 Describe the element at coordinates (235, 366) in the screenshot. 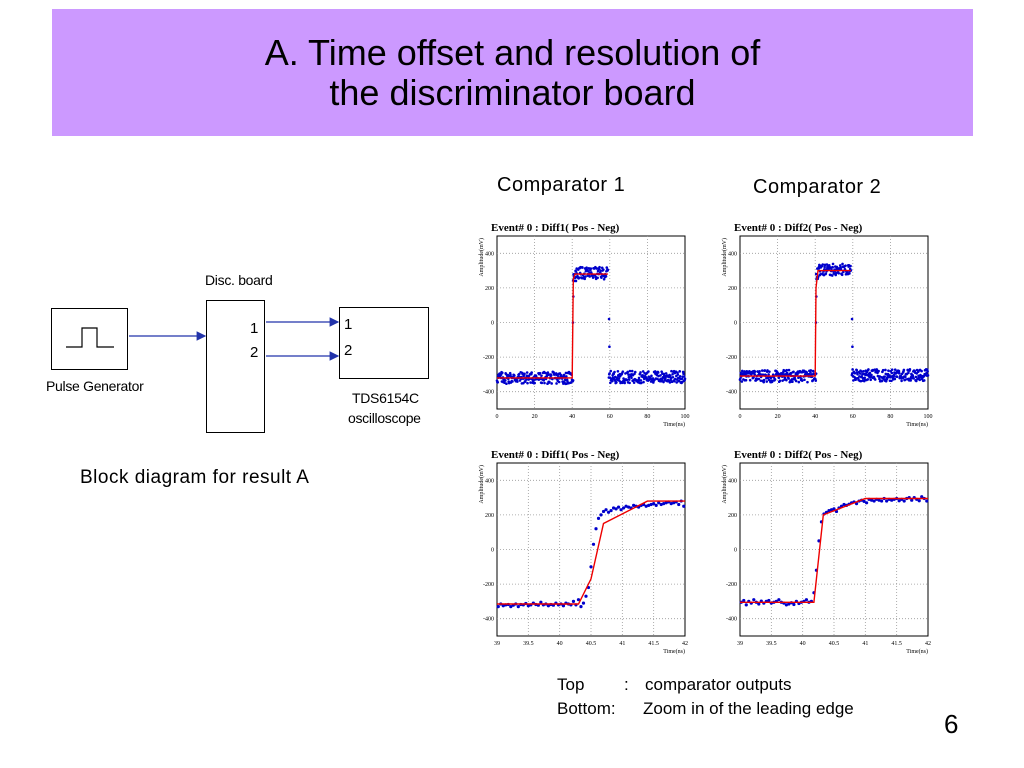

I see `disc-board-box` at that location.